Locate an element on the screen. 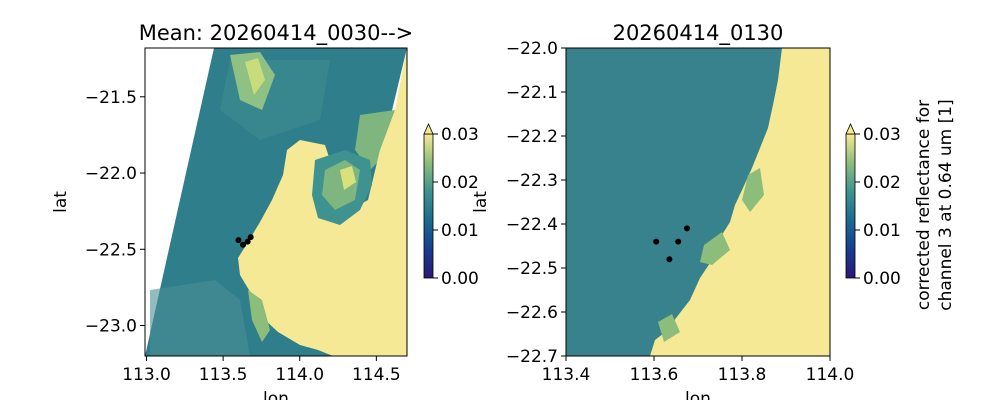 The width and height of the screenshot is (1000, 400). x-tick-label: 113.8 is located at coordinates (742, 375).